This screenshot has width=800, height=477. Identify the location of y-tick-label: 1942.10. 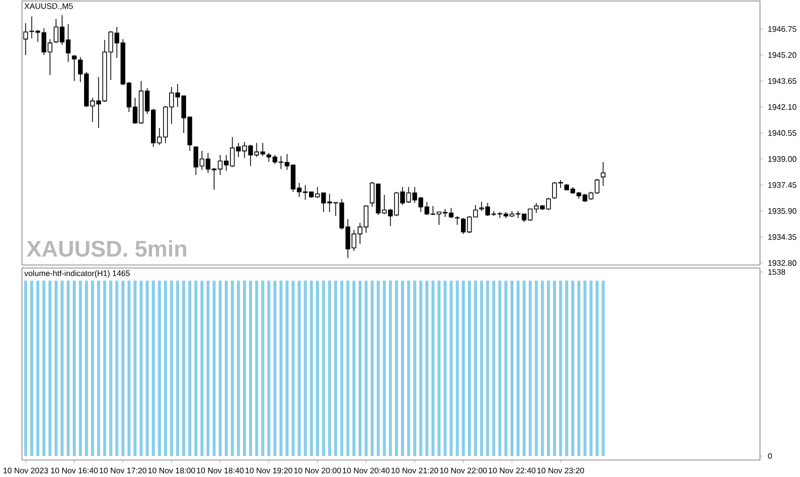
(782, 107).